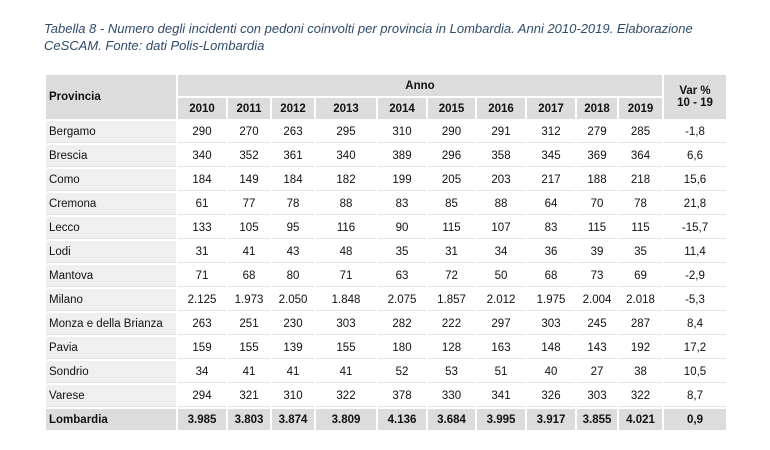  I want to click on year-value: 184, so click(293, 180).